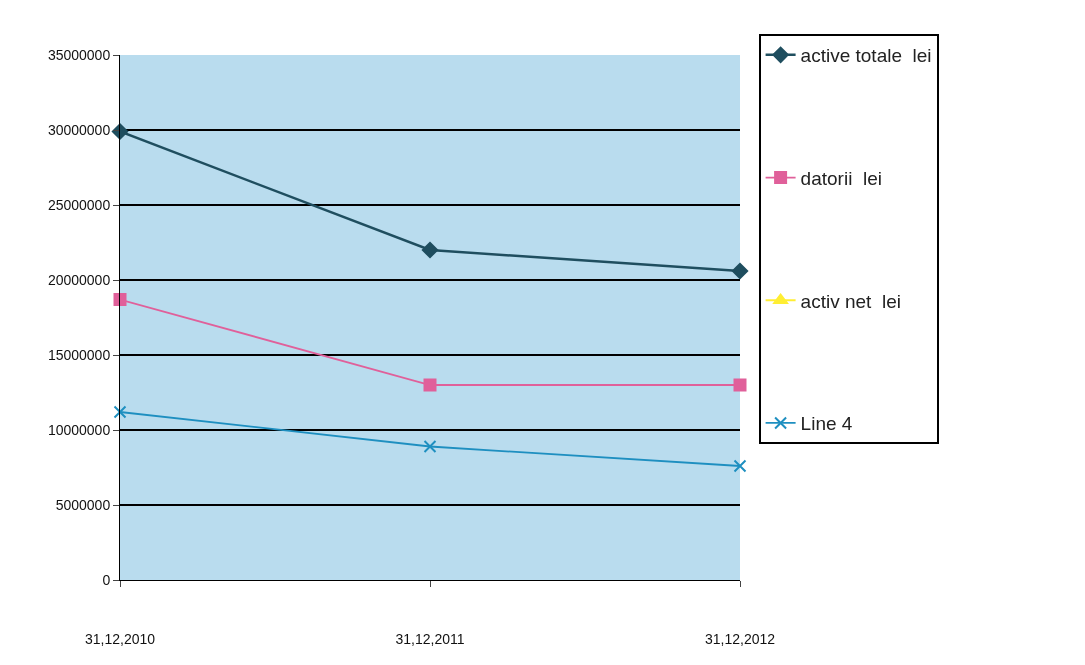 Image resolution: width=1085 pixels, height=665 pixels. What do you see at coordinates (740, 638) in the screenshot?
I see `x-tick-label: 31,12,2012` at bounding box center [740, 638].